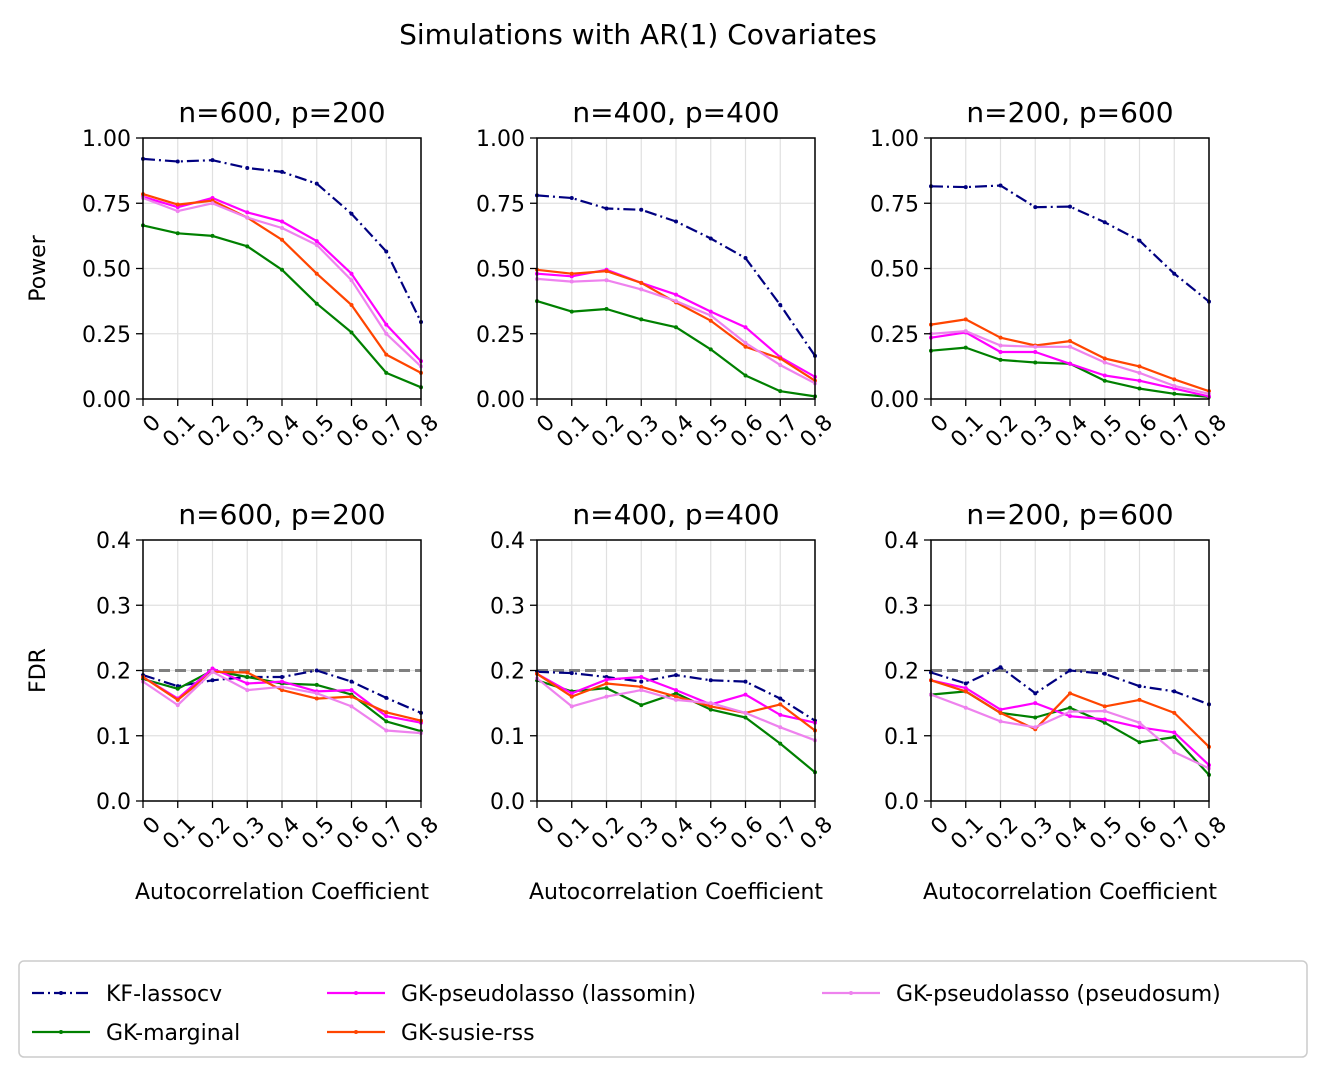  I want to click on x-tick-label: 0.5, so click(712, 431).